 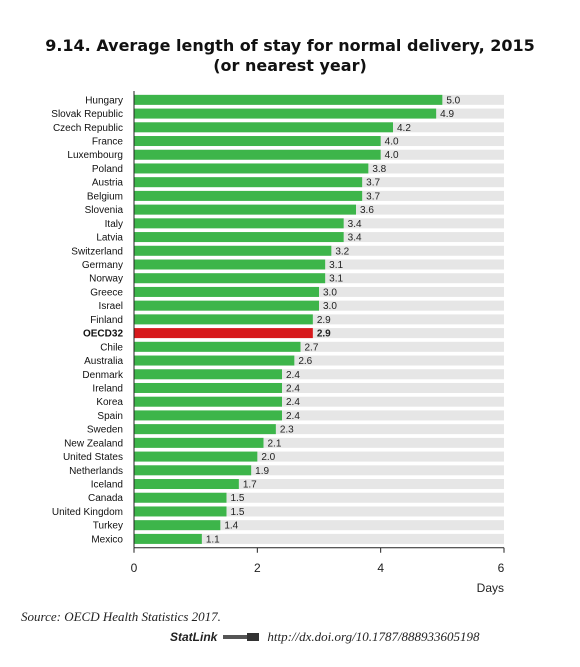 What do you see at coordinates (104, 210) in the screenshot?
I see `category-label: Slovenia` at bounding box center [104, 210].